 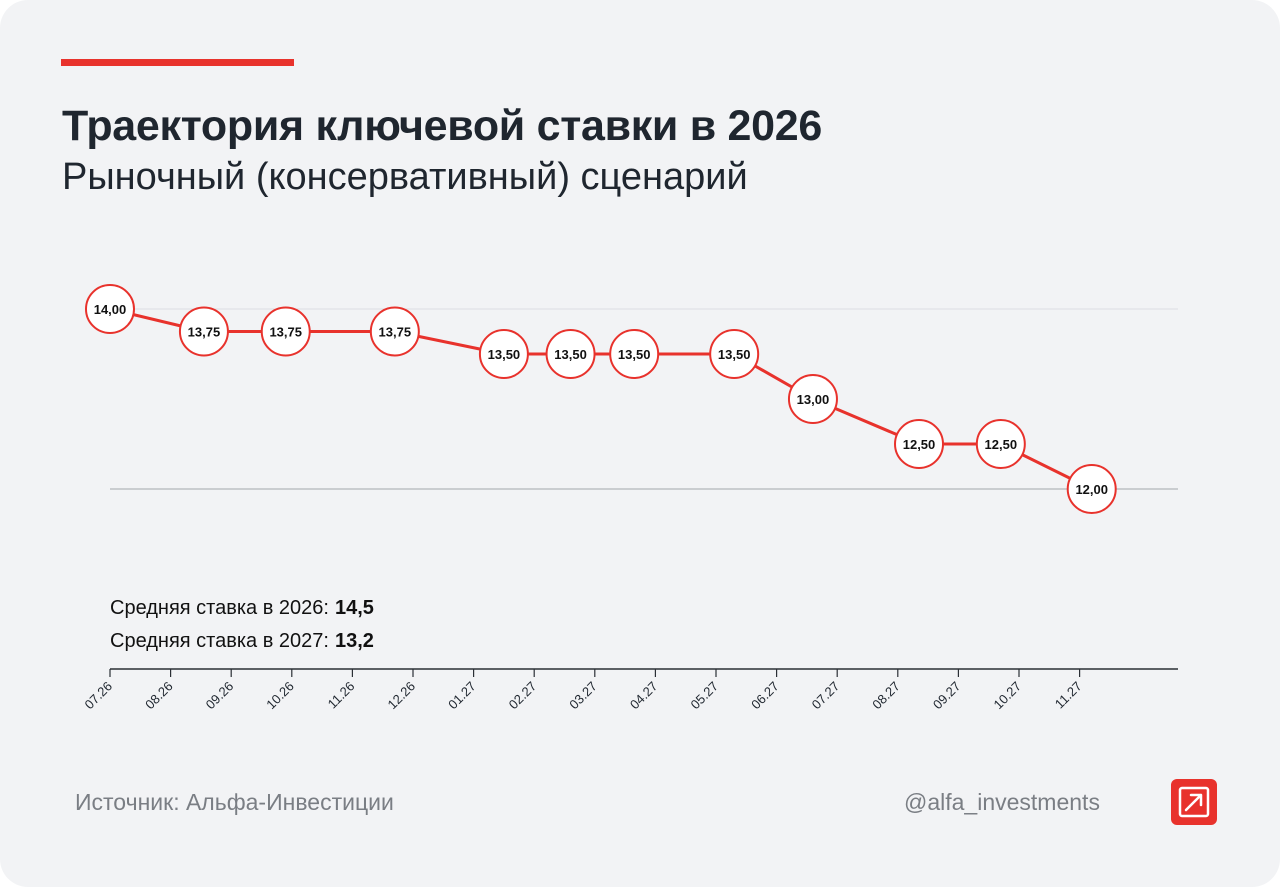 I want to click on x-tick-label: 10.26, so click(x=280, y=696).